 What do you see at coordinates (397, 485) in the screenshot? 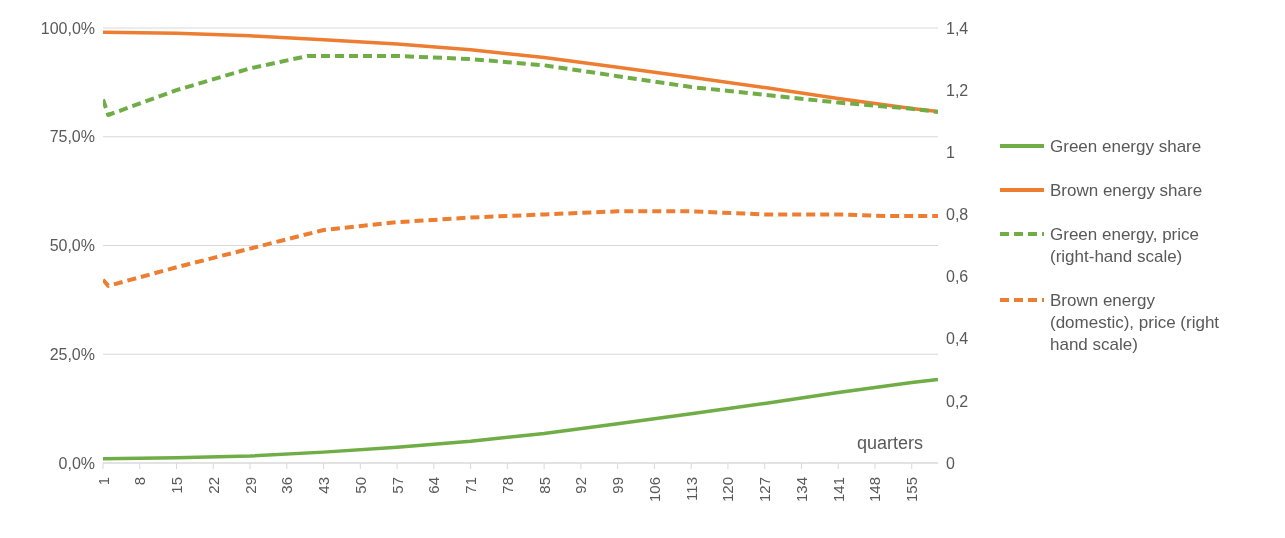
I see `x-tick-label: 57` at bounding box center [397, 485].